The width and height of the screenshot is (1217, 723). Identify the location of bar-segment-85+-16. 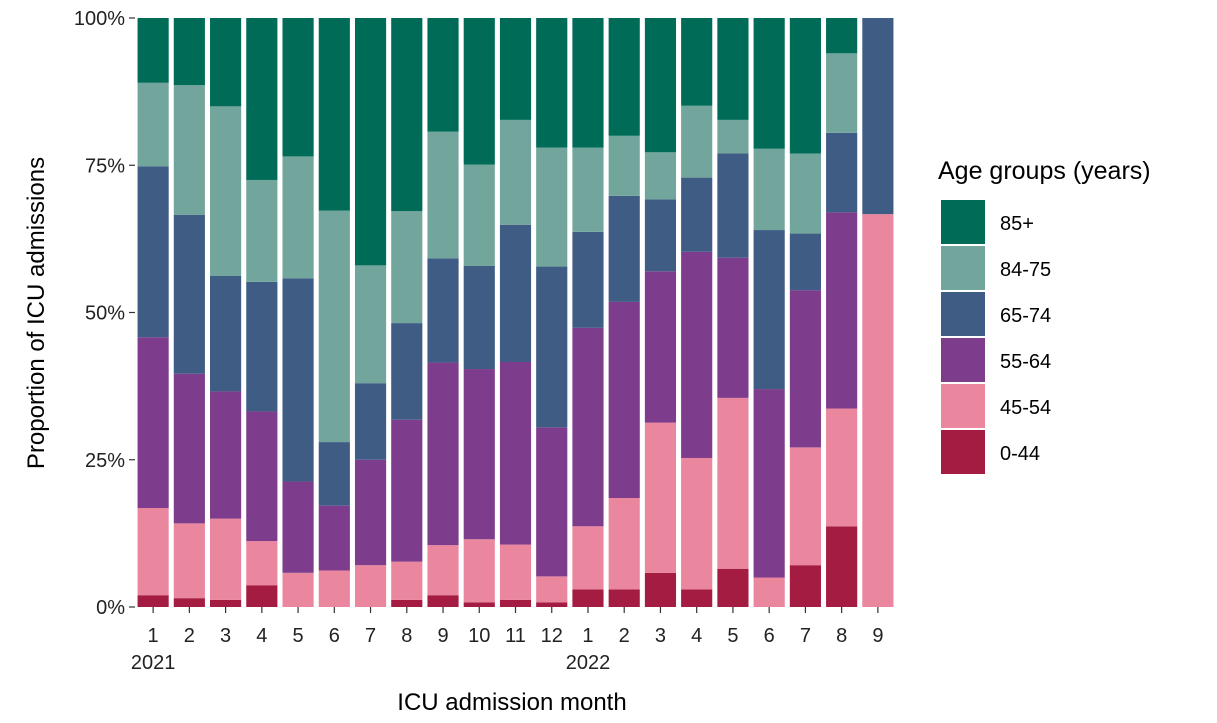
(697, 62).